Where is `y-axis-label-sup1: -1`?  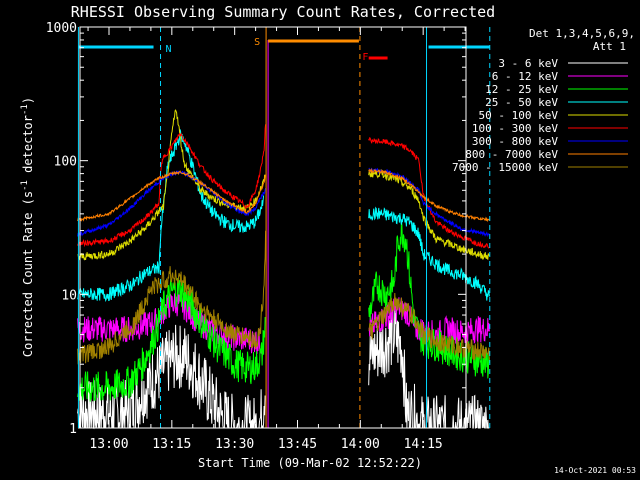 y-axis-label-sup1: -1 is located at coordinates (25, 185).